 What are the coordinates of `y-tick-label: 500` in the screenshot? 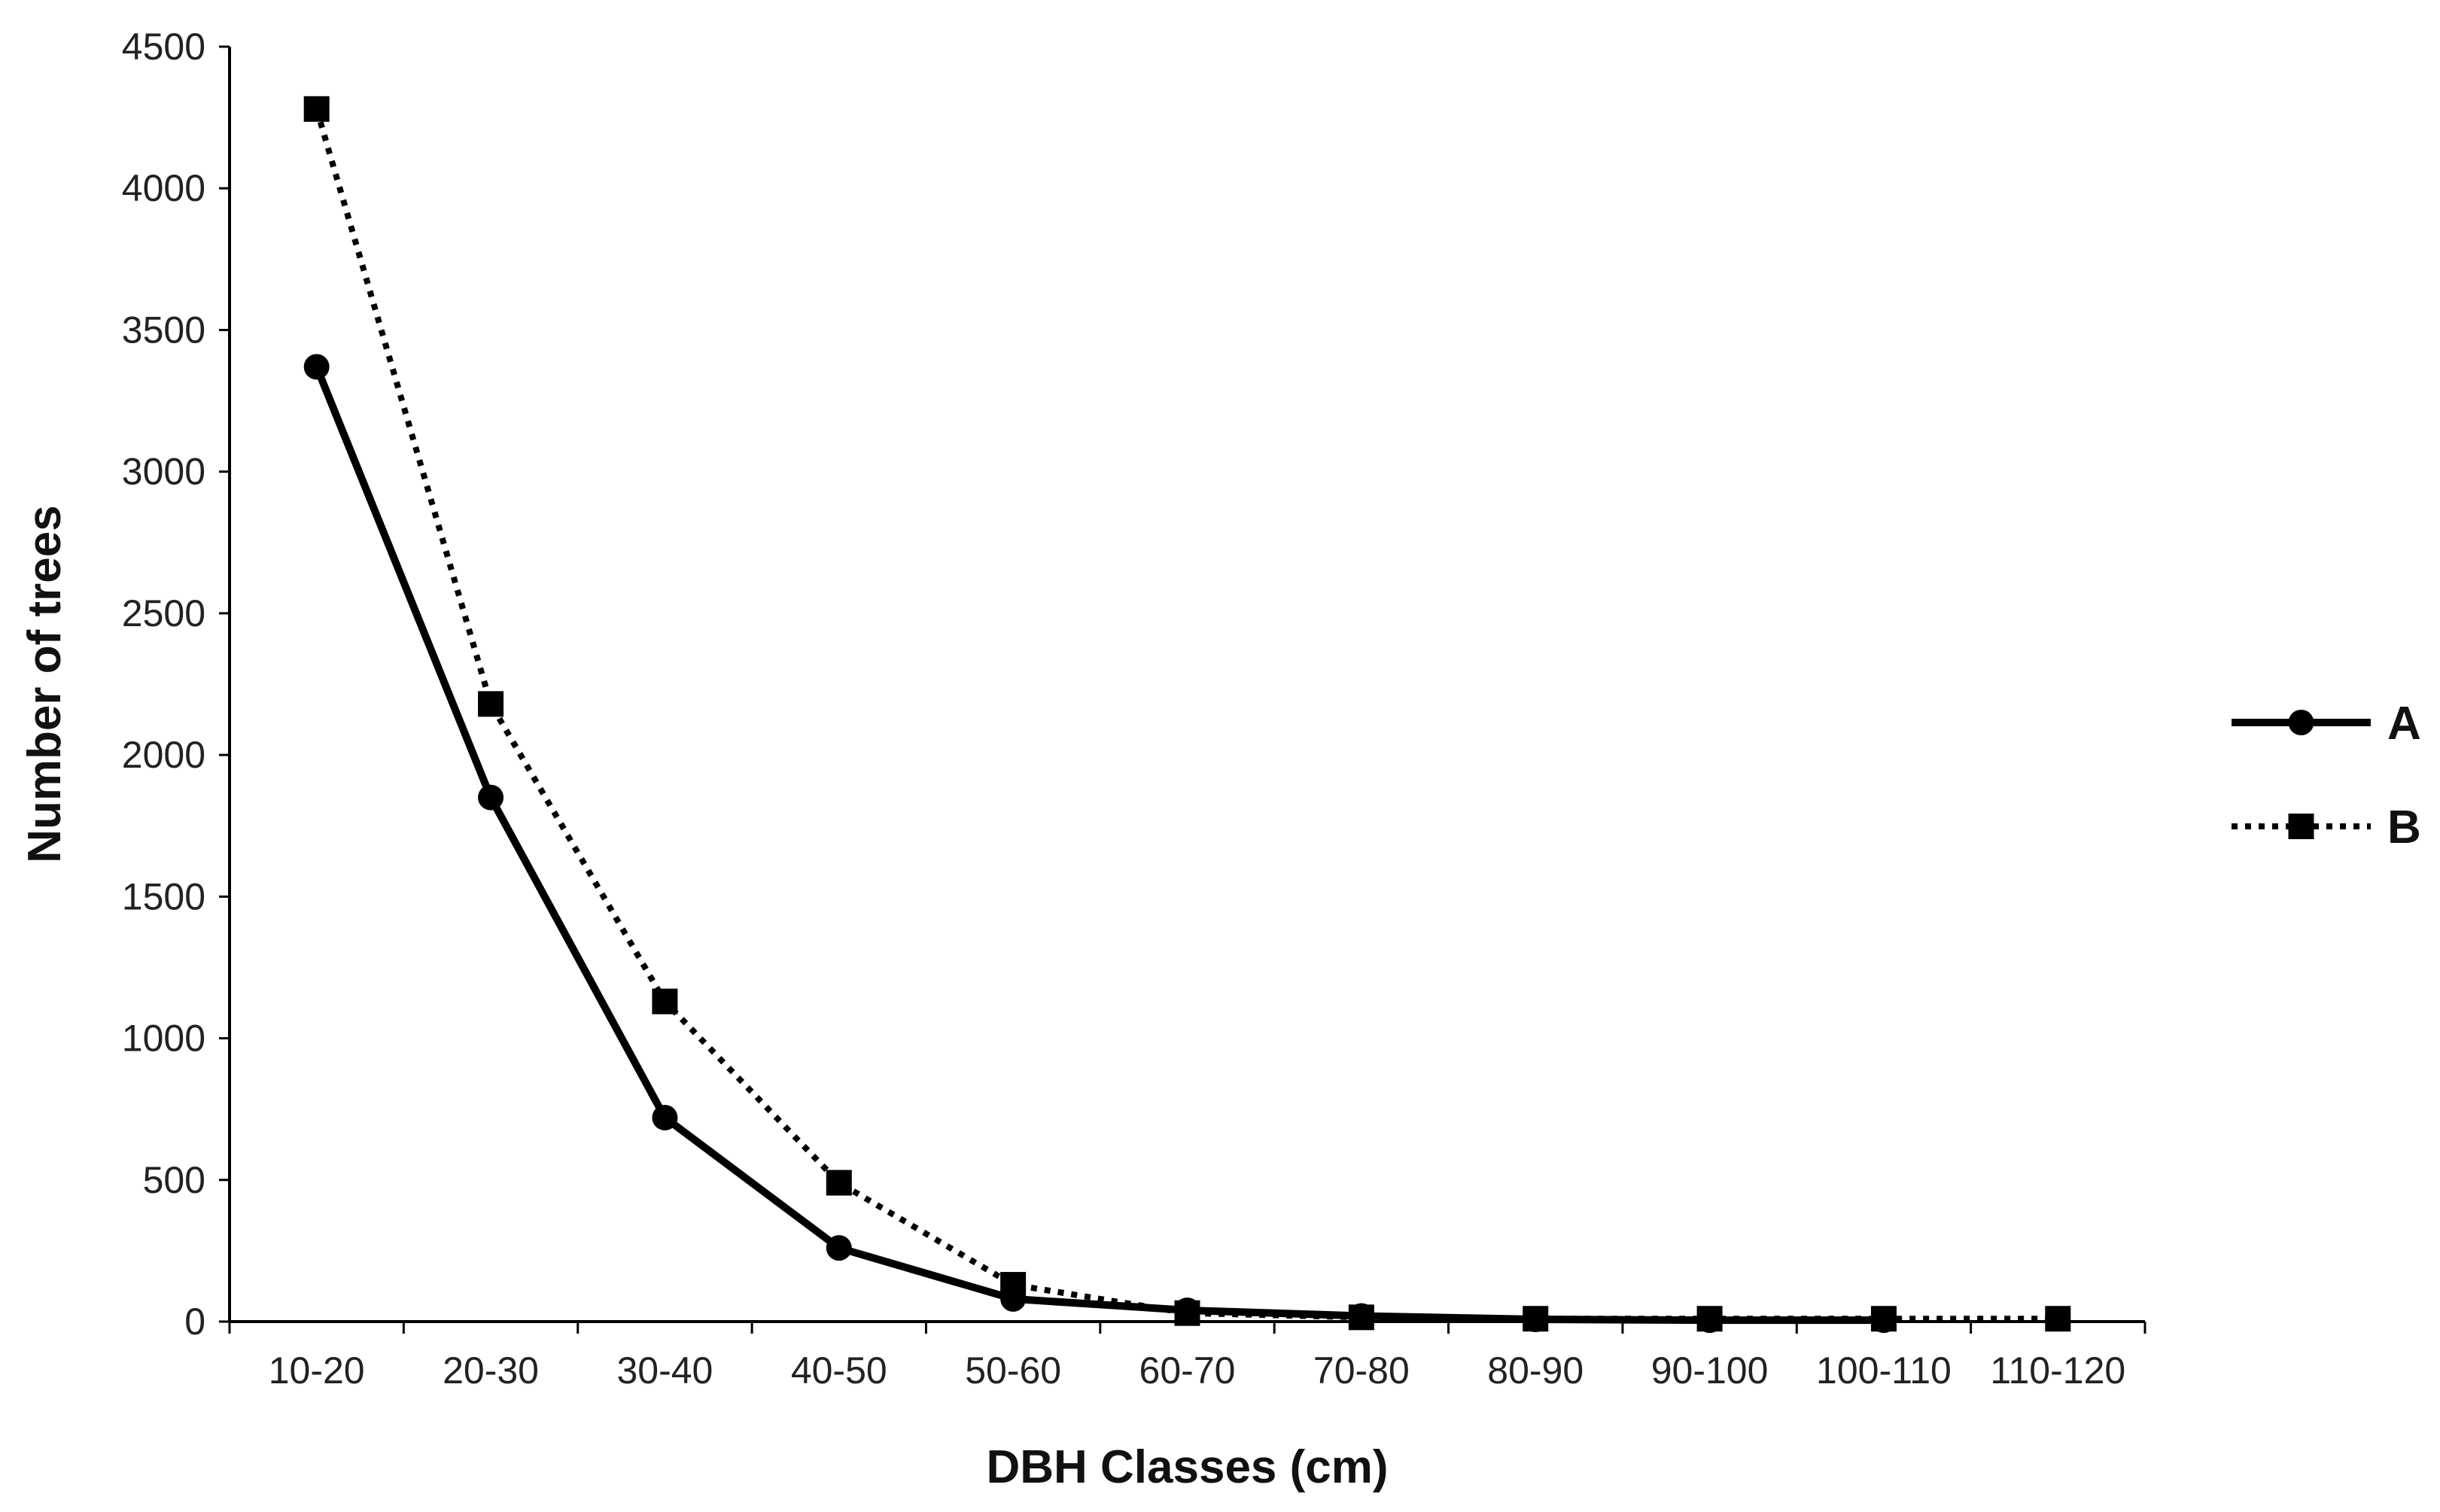 It's located at (174, 1180).